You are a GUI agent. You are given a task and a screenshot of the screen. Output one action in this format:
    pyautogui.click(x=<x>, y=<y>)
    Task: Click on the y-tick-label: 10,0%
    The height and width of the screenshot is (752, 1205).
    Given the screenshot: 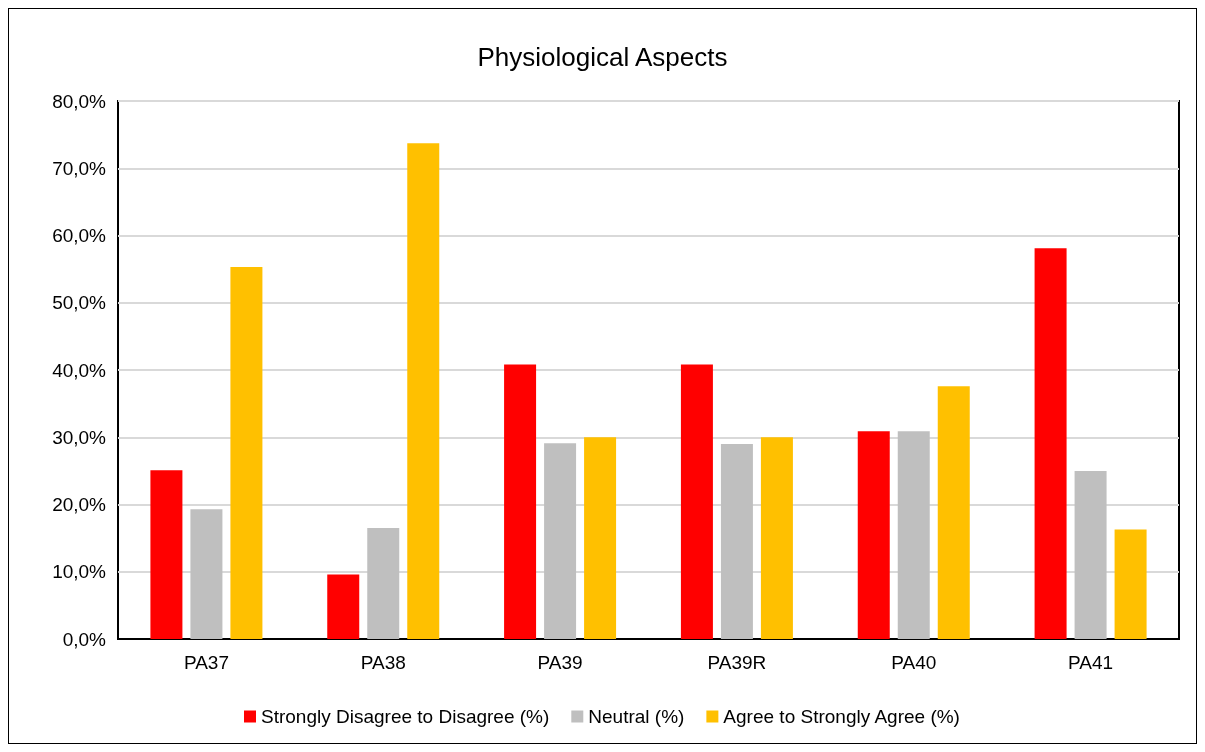 What is the action you would take?
    pyautogui.click(x=79, y=572)
    